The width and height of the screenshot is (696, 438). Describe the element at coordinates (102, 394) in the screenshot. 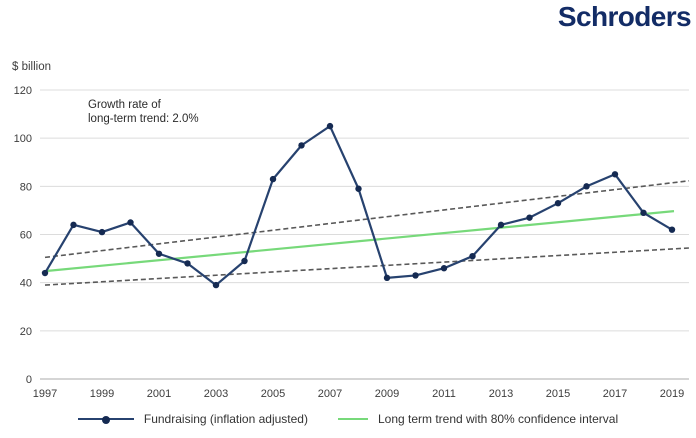

I see `svg-text: 1999` at that location.